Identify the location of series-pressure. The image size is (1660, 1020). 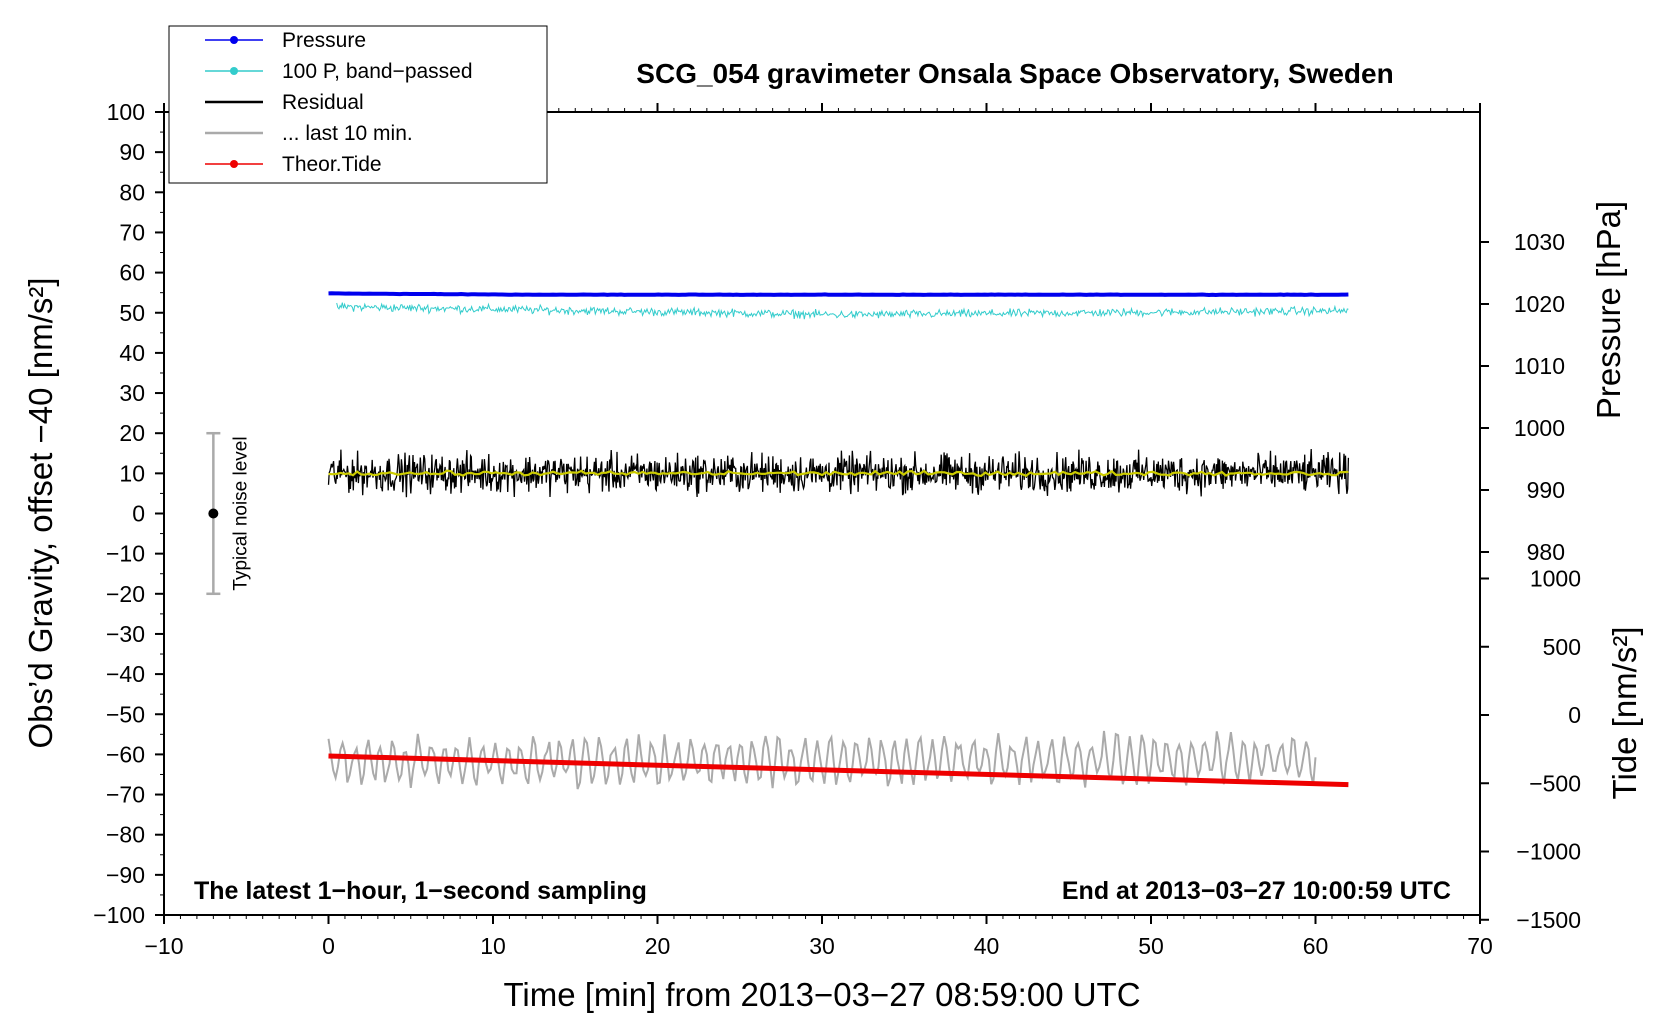
(838, 294).